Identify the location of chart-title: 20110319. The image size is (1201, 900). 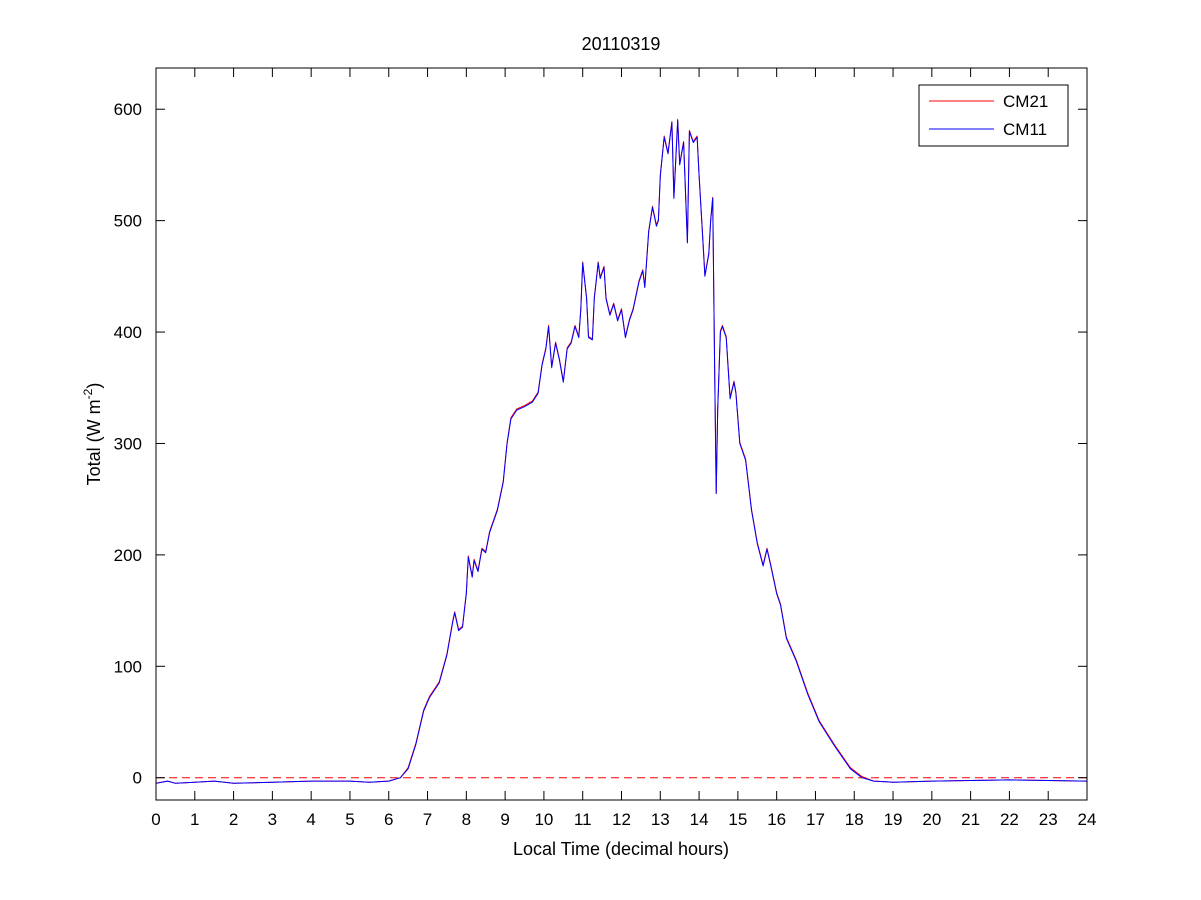
(621, 44).